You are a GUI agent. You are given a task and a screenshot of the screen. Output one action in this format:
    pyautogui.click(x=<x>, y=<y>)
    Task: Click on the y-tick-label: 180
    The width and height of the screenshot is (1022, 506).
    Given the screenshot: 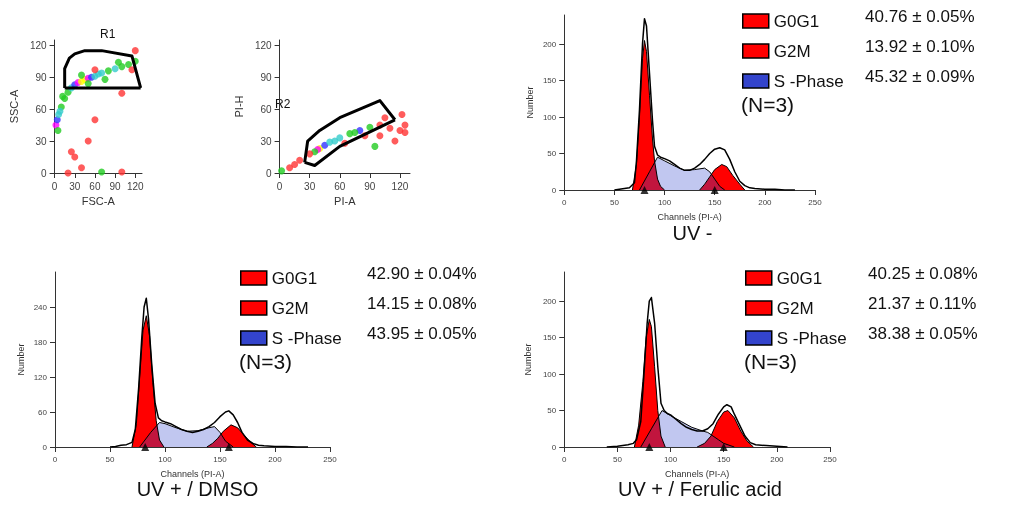 What is the action you would take?
    pyautogui.click(x=40, y=342)
    